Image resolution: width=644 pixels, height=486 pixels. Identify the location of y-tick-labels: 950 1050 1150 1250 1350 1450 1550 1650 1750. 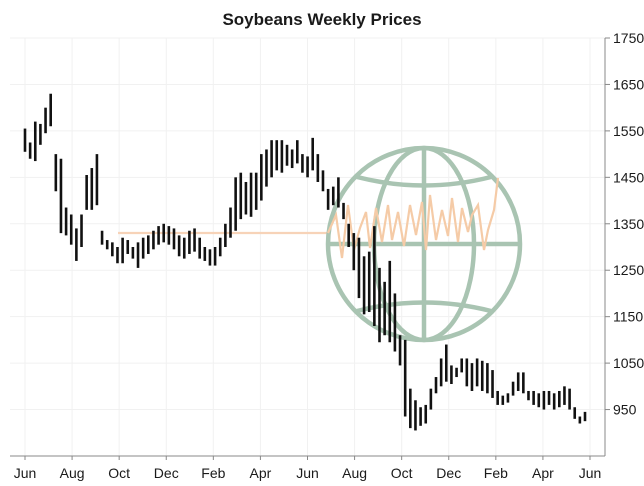
(628, 224).